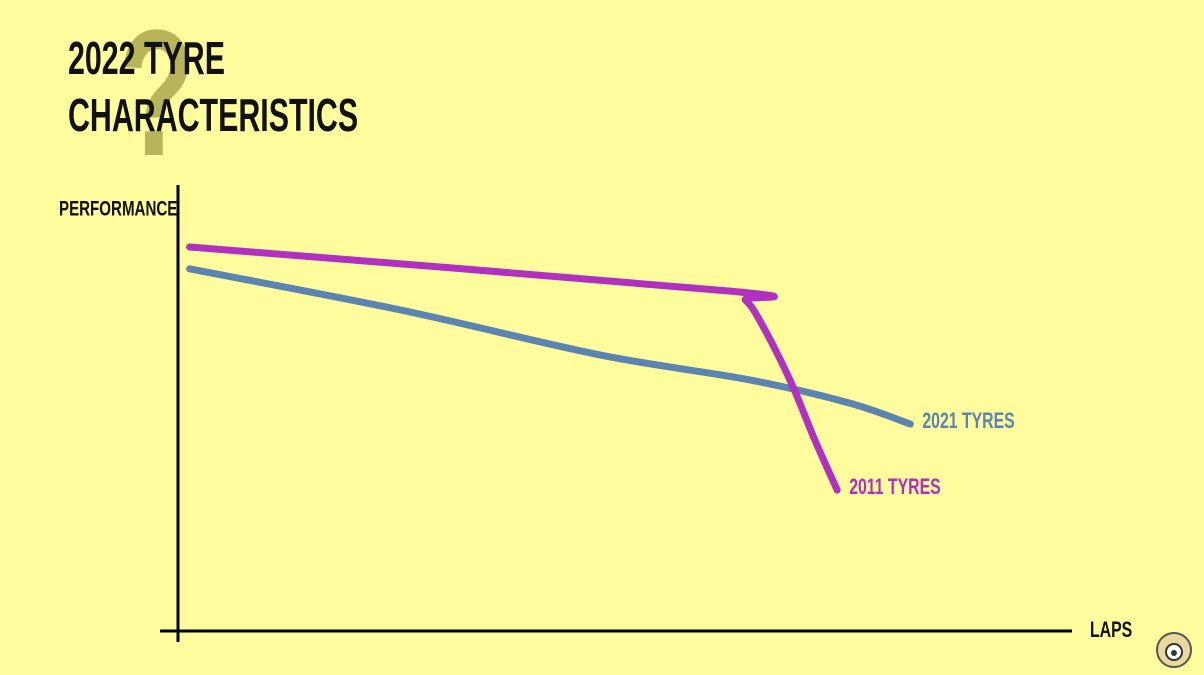 The height and width of the screenshot is (675, 1204). I want to click on chart-title: 2022 TYRE CHARACTERISTICS, so click(213, 86).